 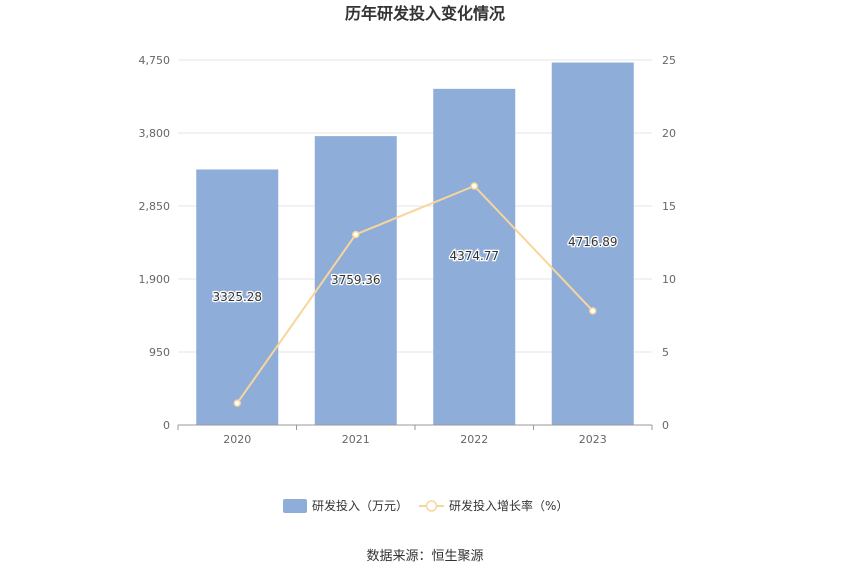 I want to click on y-left-tick-label: 0, so click(x=166, y=425).